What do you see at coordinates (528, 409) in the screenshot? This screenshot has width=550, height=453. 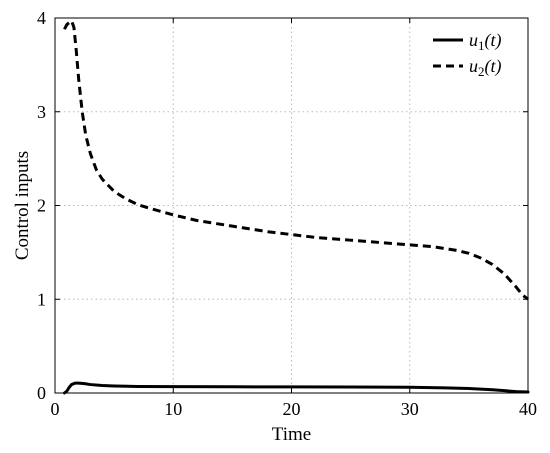 I see `x-tick-label: 40` at bounding box center [528, 409].